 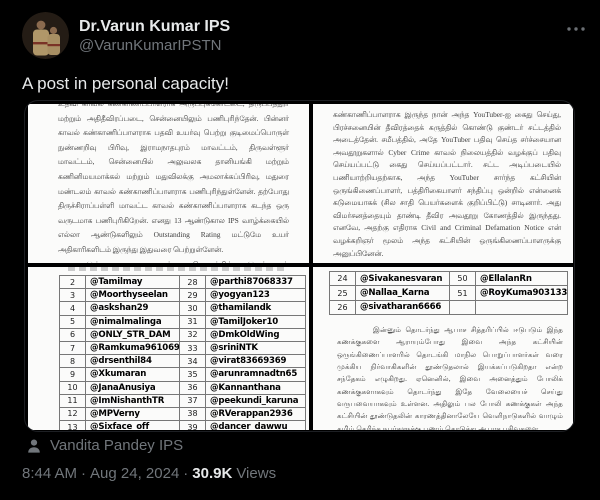 What do you see at coordinates (192, 348) in the screenshot?
I see `rank-cell: 33` at bounding box center [192, 348].